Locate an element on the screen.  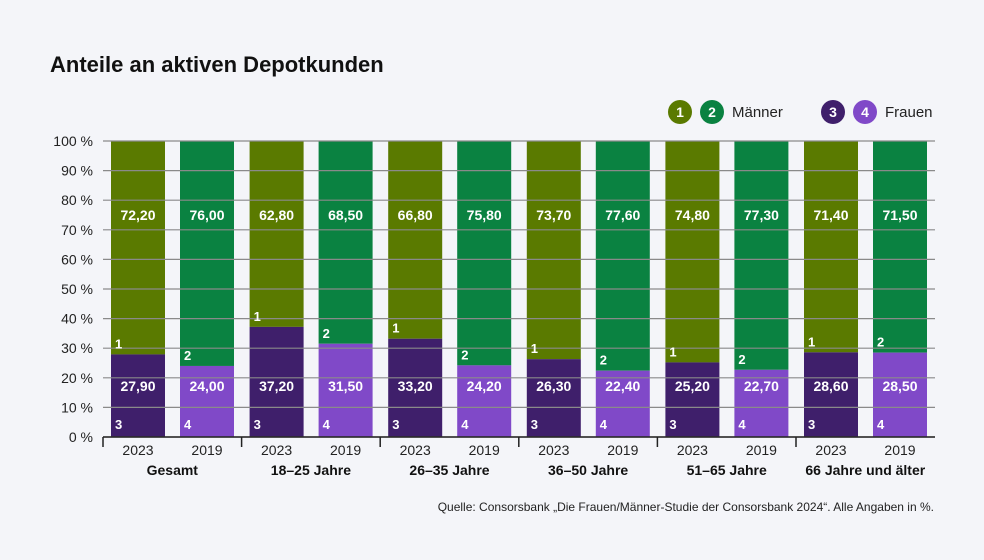
value-label-women: 33,20 is located at coordinates (415, 386).